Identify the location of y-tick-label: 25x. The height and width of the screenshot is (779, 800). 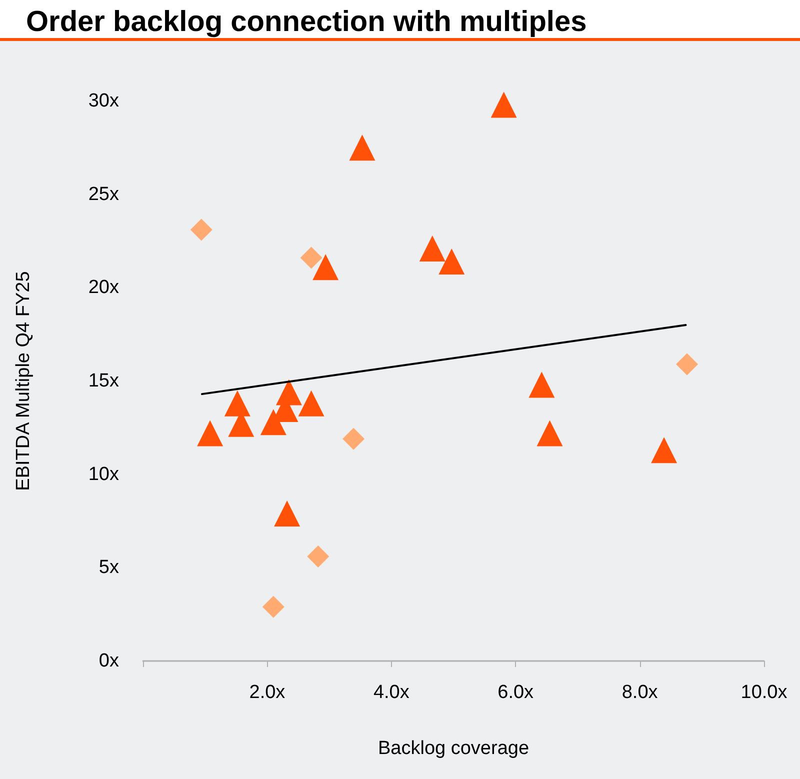
(104, 194).